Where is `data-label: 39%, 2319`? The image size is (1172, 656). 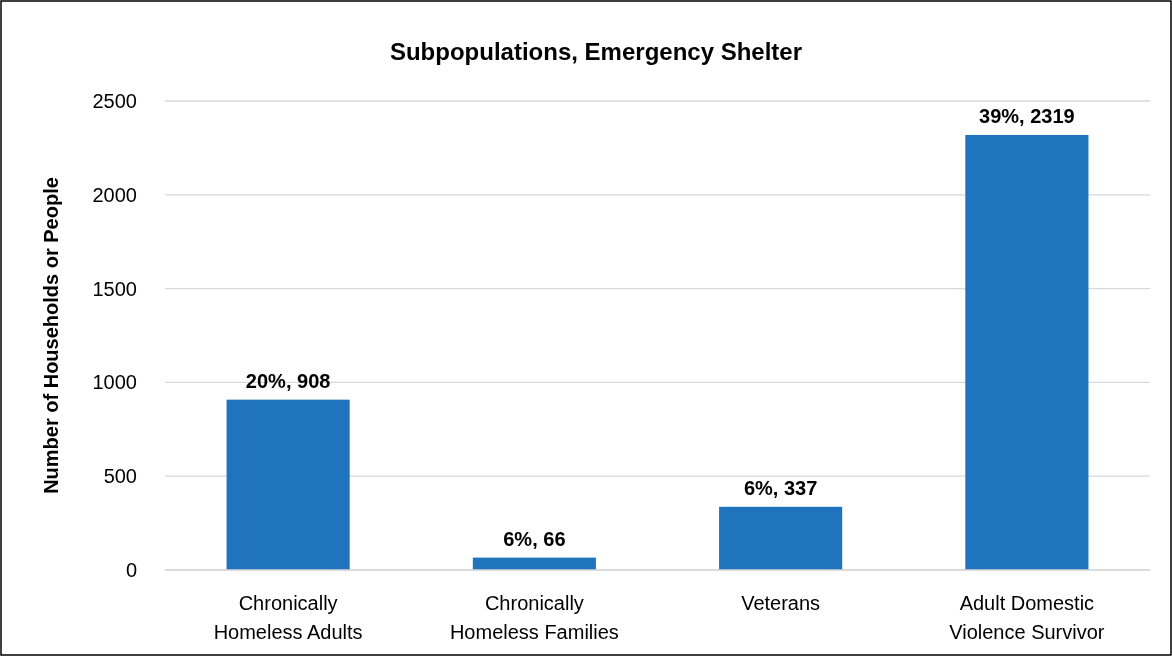 data-label: 39%, 2319 is located at coordinates (1027, 115).